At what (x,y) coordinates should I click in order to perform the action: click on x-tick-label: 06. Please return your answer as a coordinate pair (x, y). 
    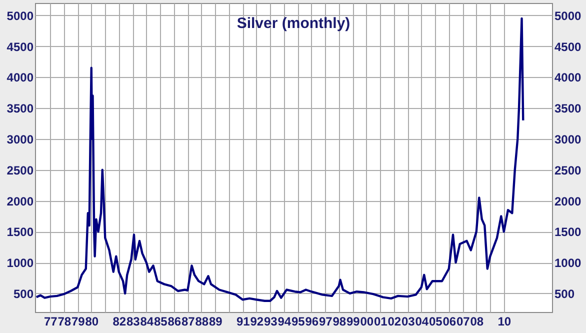
    Looking at the image, I should click on (449, 321).